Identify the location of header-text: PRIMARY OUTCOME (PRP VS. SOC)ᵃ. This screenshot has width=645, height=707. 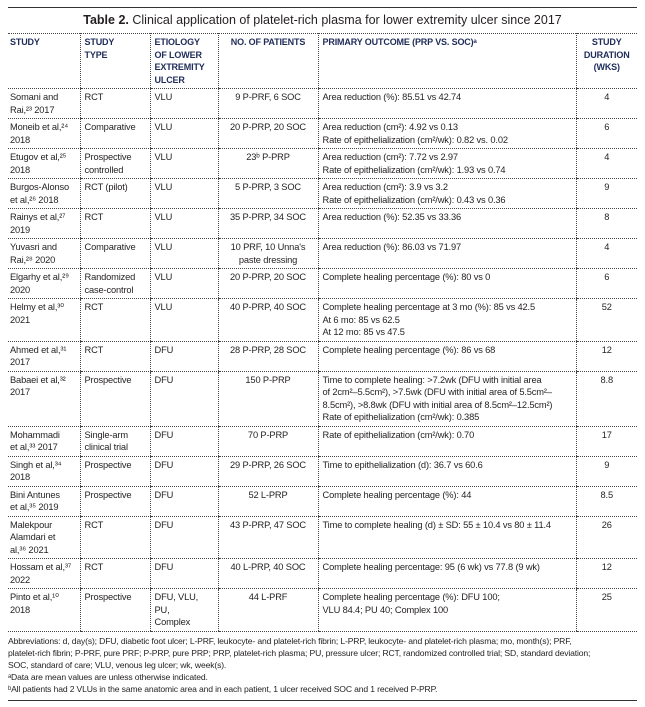
(399, 42).